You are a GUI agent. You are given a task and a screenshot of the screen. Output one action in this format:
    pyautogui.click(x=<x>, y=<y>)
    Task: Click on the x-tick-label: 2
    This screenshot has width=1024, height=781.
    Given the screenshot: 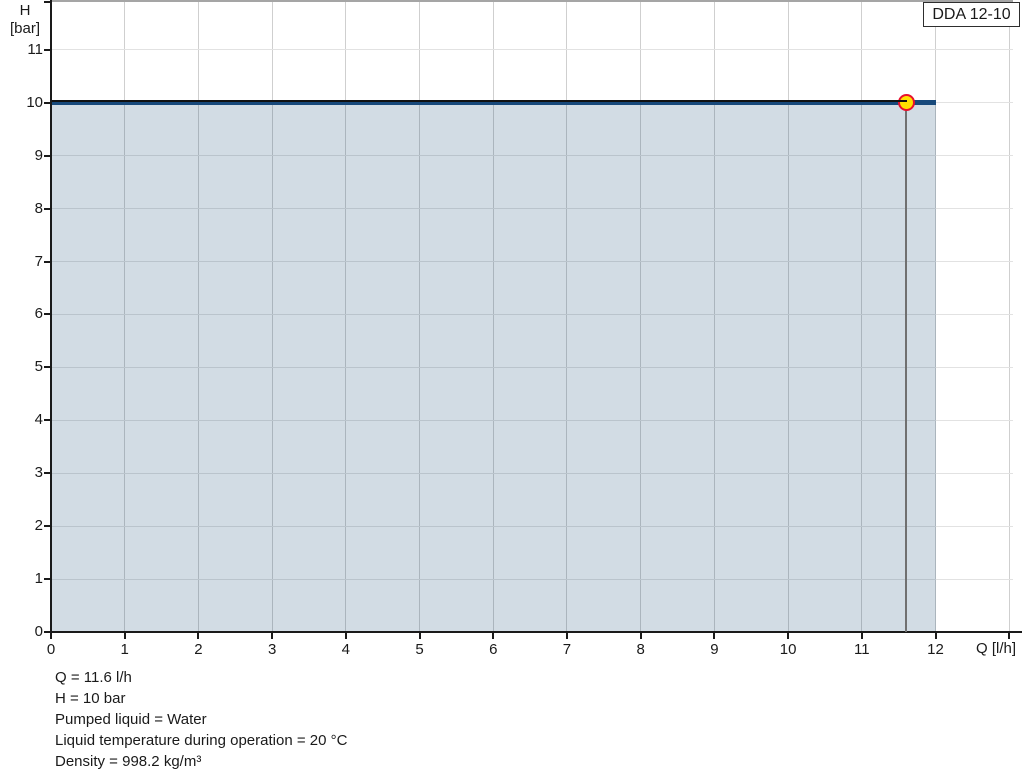 What is the action you would take?
    pyautogui.click(x=198, y=649)
    